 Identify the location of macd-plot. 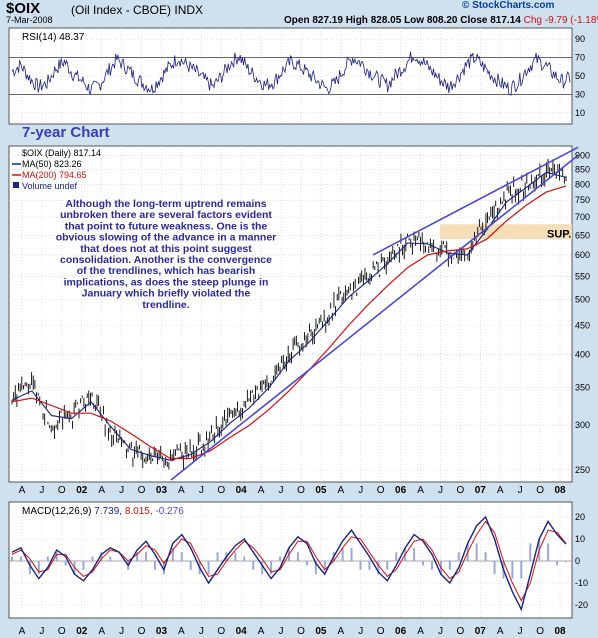
(289, 563).